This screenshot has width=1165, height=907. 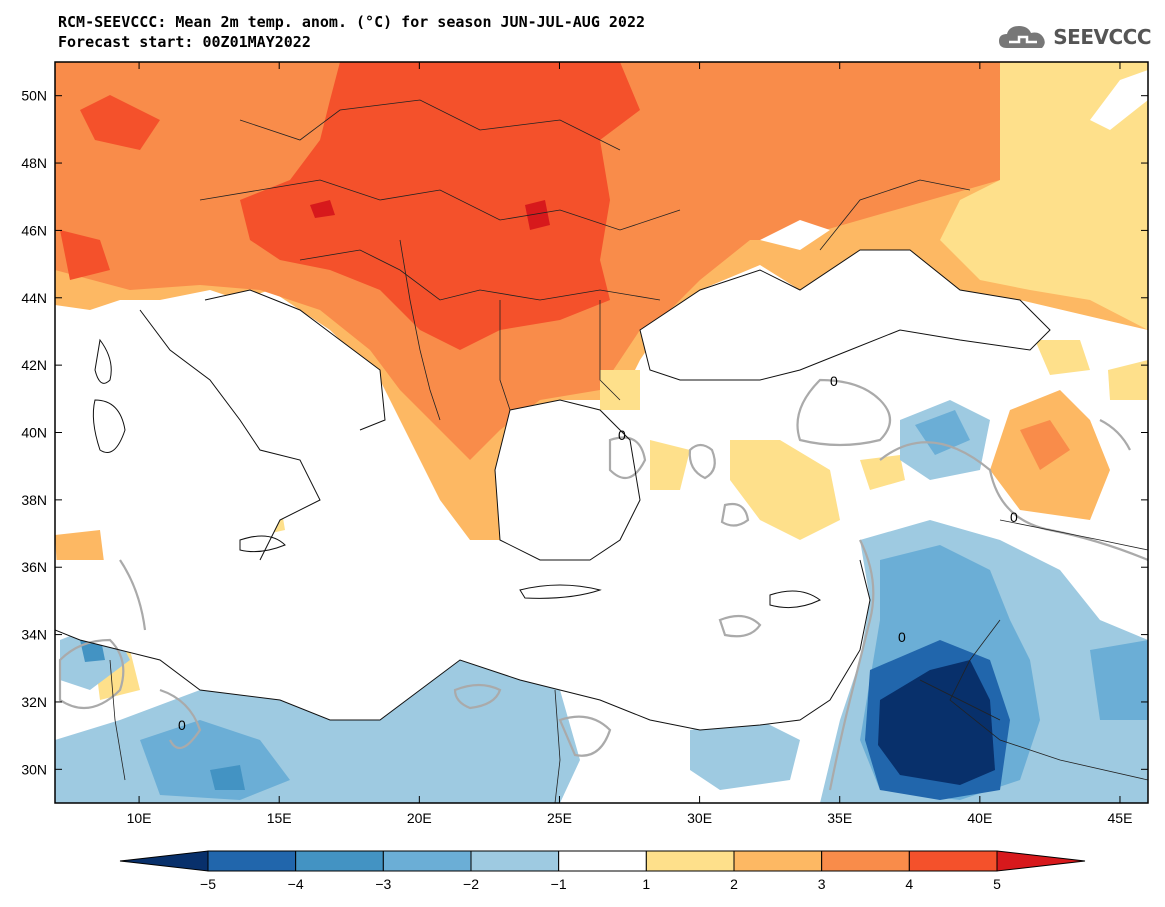 What do you see at coordinates (139, 818) in the screenshot?
I see `x-tick-label: 10E` at bounding box center [139, 818].